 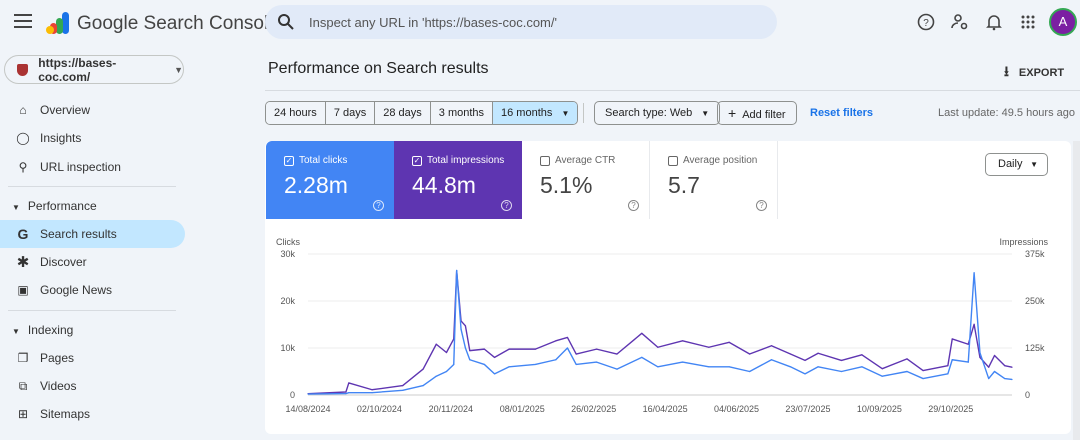 What do you see at coordinates (1034, 73) in the screenshot?
I see `export-button: ⭳ EXPORT` at bounding box center [1034, 73].